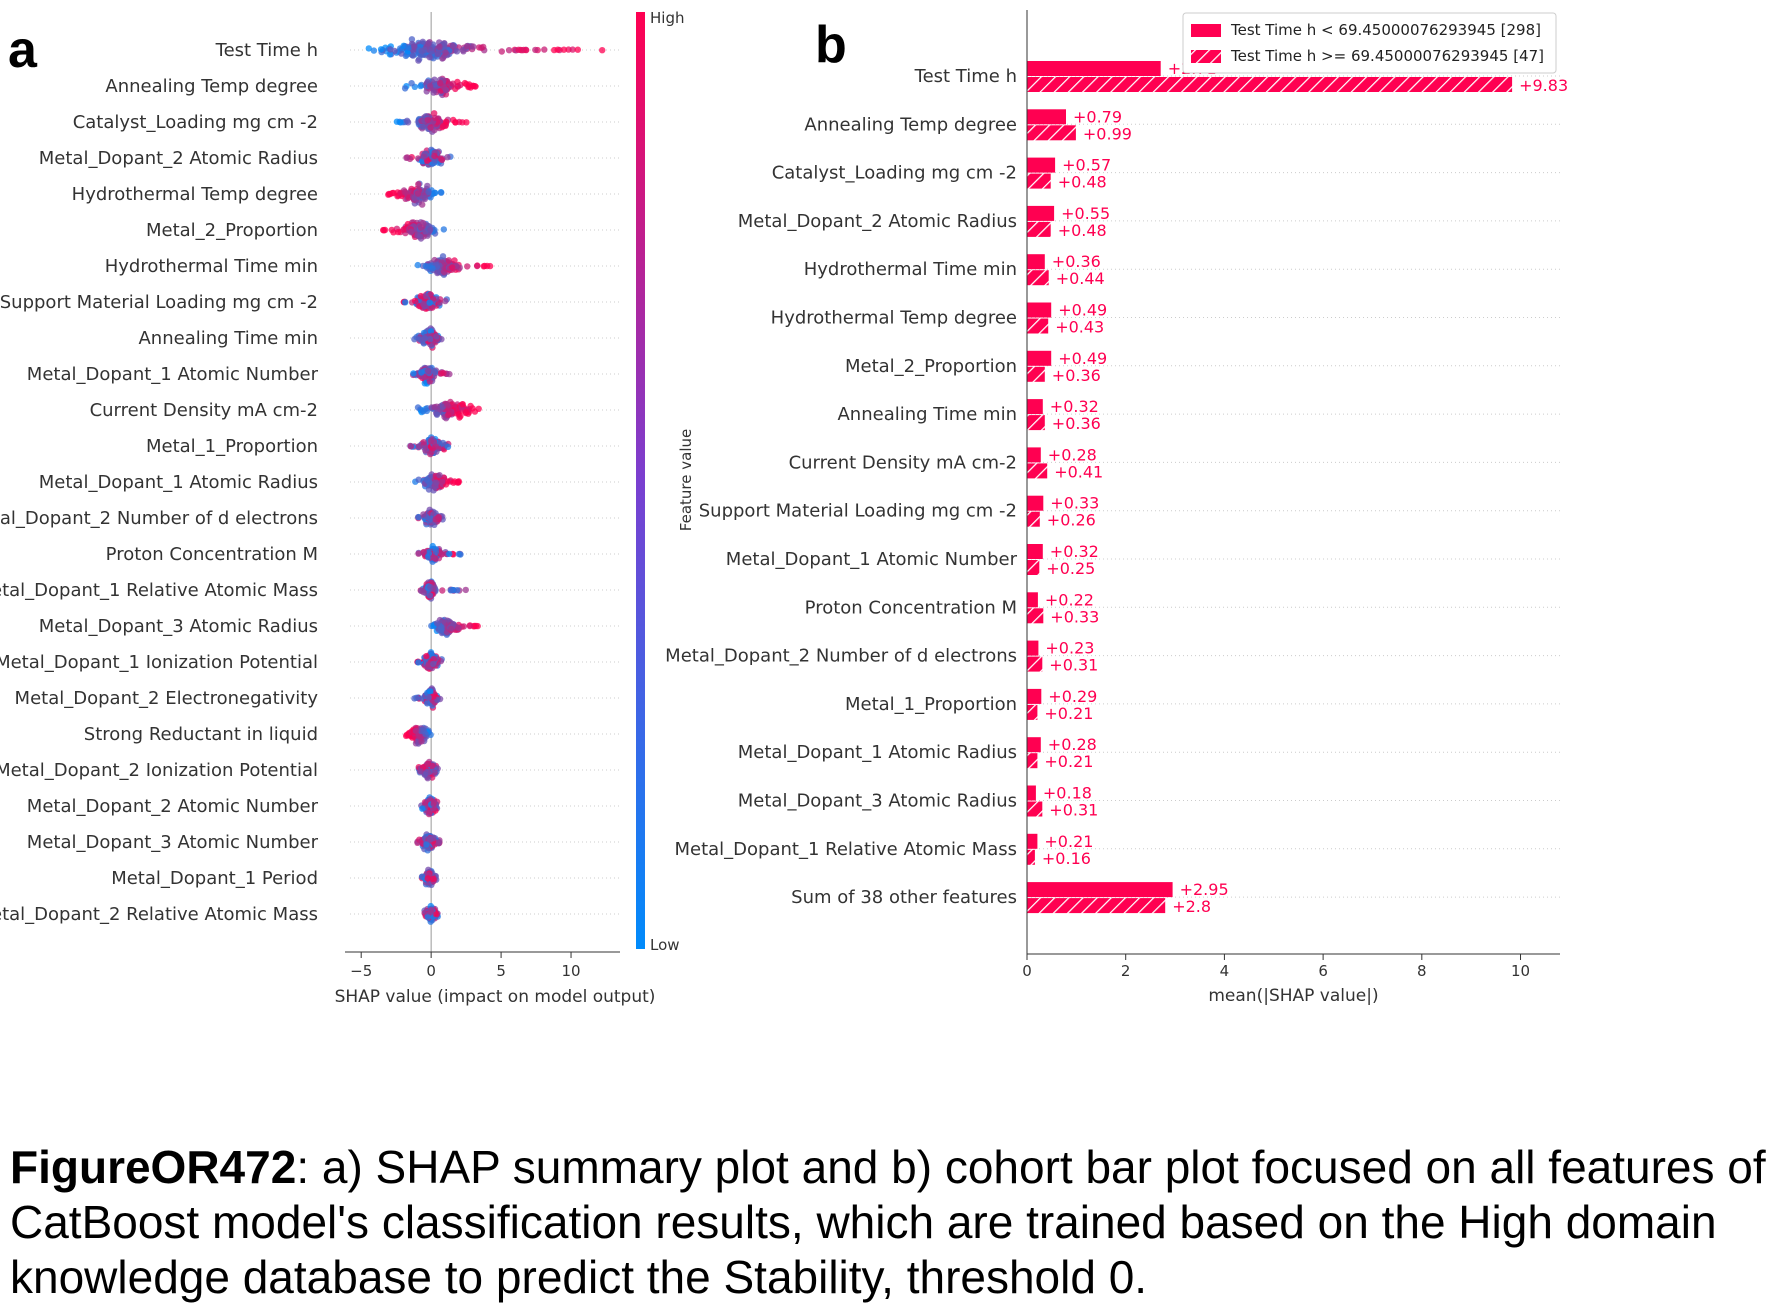 This screenshot has width=1785, height=1308. What do you see at coordinates (1073, 665) in the screenshot?
I see `b-value-label-cohort-2: +0.31` at bounding box center [1073, 665].